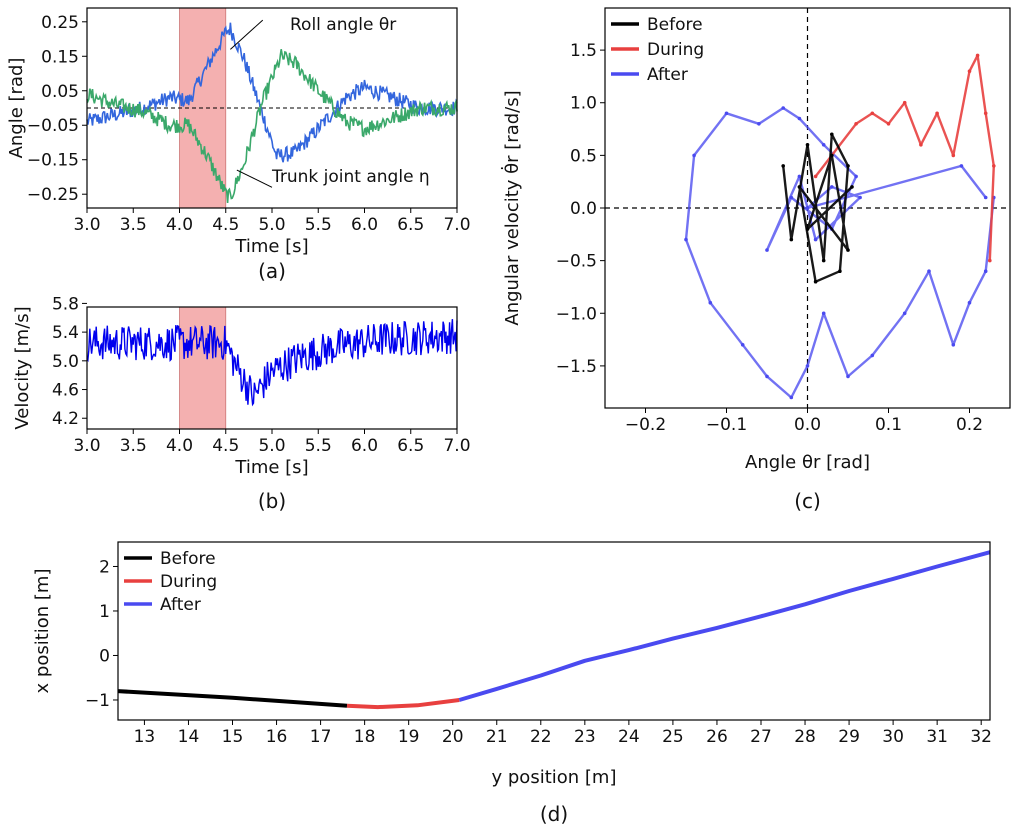 The height and width of the screenshot is (829, 1024). What do you see at coordinates (271, 225) in the screenshot?
I see `x-tick-label: 5.0` at bounding box center [271, 225].